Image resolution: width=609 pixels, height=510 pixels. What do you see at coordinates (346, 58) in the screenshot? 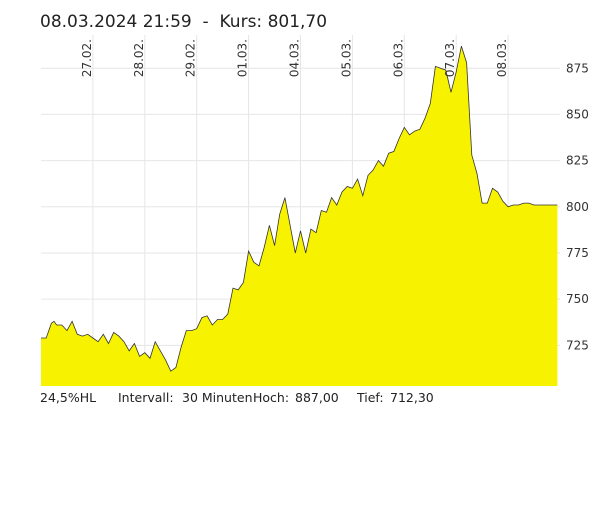
I see `date-label: 05.03.` at bounding box center [346, 58].